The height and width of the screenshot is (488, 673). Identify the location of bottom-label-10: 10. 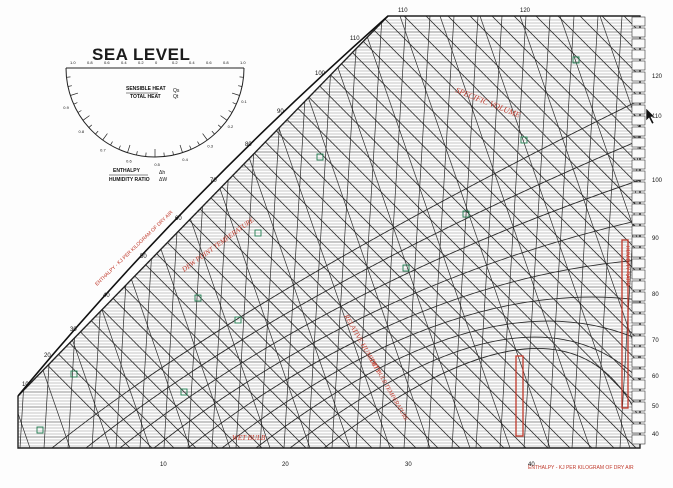
(163, 465).